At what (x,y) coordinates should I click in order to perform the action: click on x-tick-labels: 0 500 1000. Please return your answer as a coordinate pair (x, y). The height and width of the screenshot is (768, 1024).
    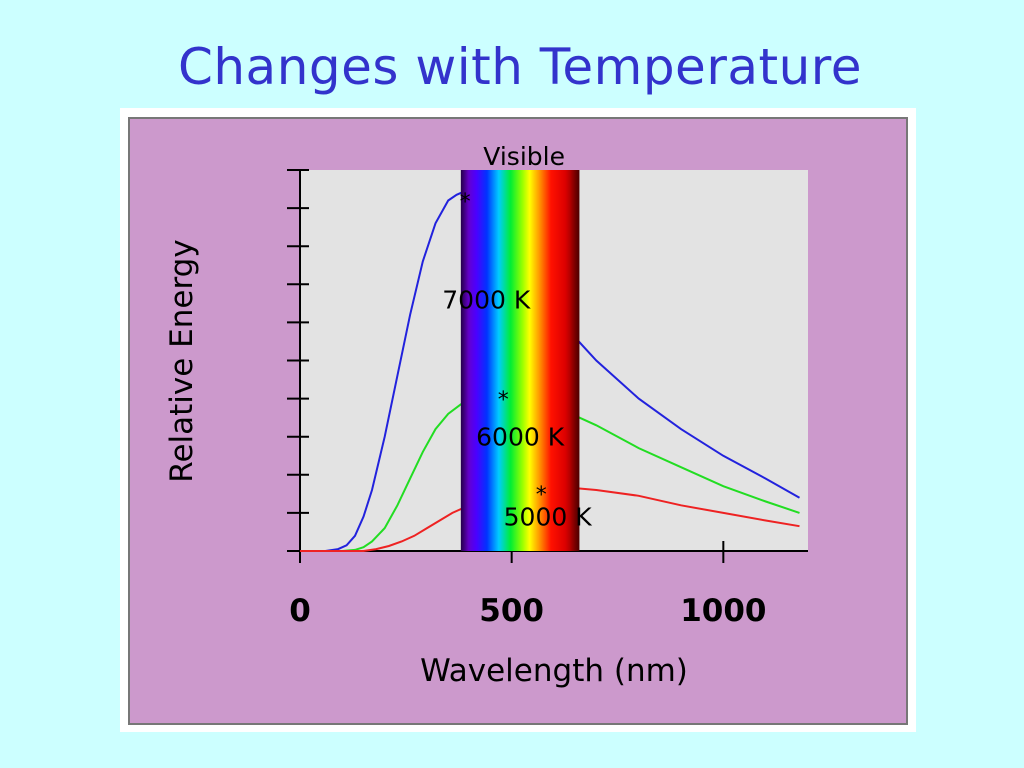
    Looking at the image, I should click on (527, 611).